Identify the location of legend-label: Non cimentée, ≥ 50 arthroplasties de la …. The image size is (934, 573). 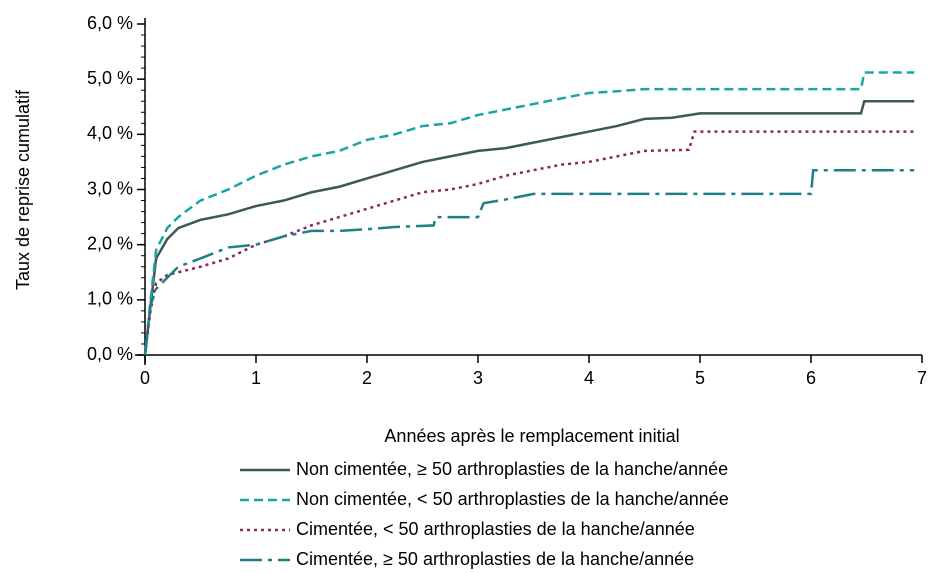
(512, 469).